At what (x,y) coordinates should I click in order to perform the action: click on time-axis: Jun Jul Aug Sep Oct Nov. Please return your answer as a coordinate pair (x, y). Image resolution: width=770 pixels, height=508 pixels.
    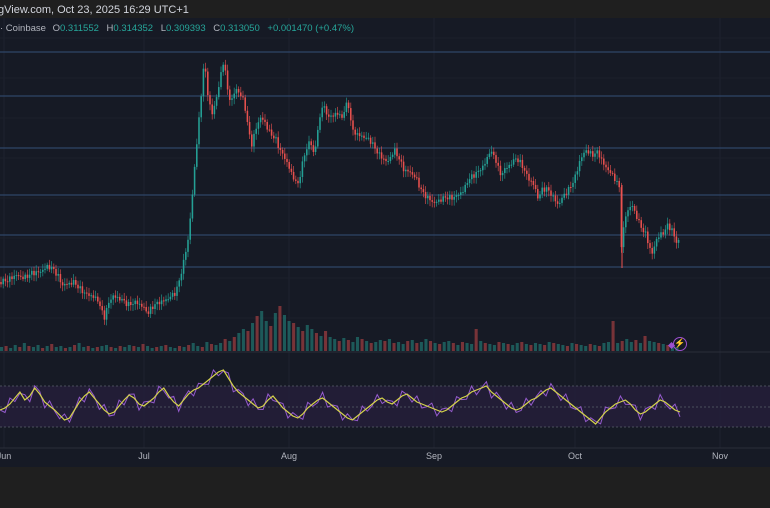
    Looking at the image, I should click on (385, 457).